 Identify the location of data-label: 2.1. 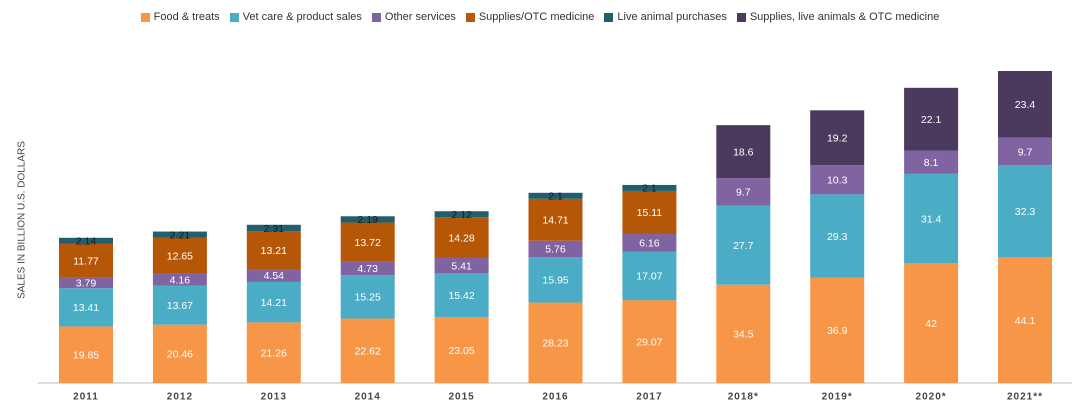
(649, 189).